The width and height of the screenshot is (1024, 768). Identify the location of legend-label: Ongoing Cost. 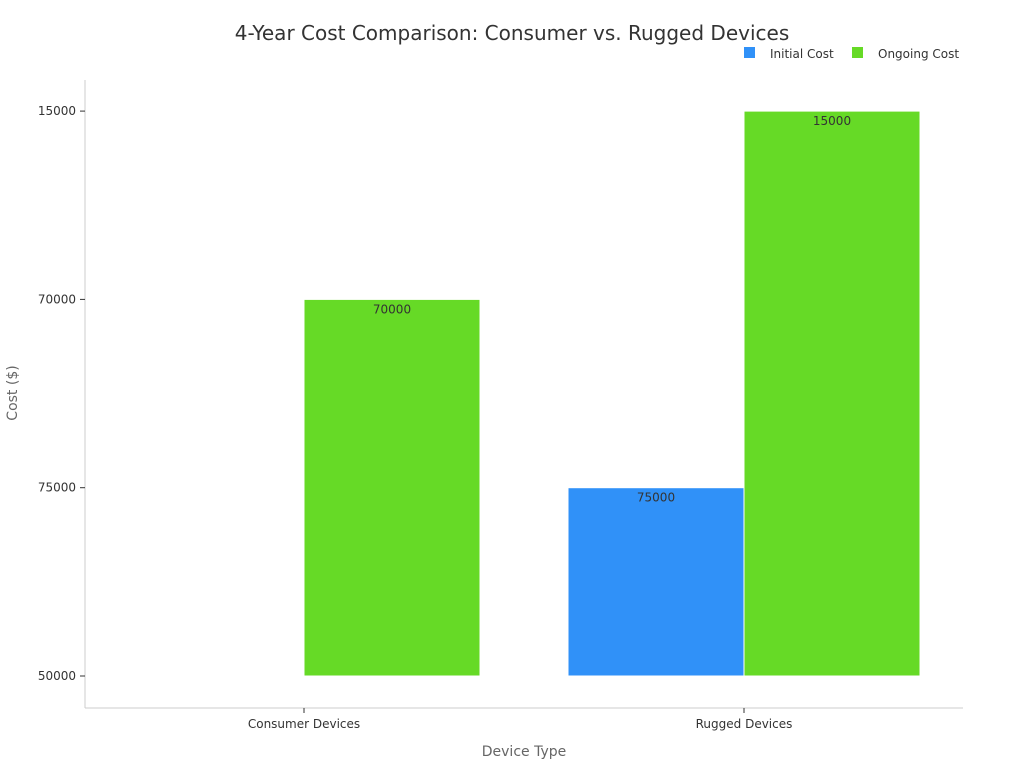
(918, 54).